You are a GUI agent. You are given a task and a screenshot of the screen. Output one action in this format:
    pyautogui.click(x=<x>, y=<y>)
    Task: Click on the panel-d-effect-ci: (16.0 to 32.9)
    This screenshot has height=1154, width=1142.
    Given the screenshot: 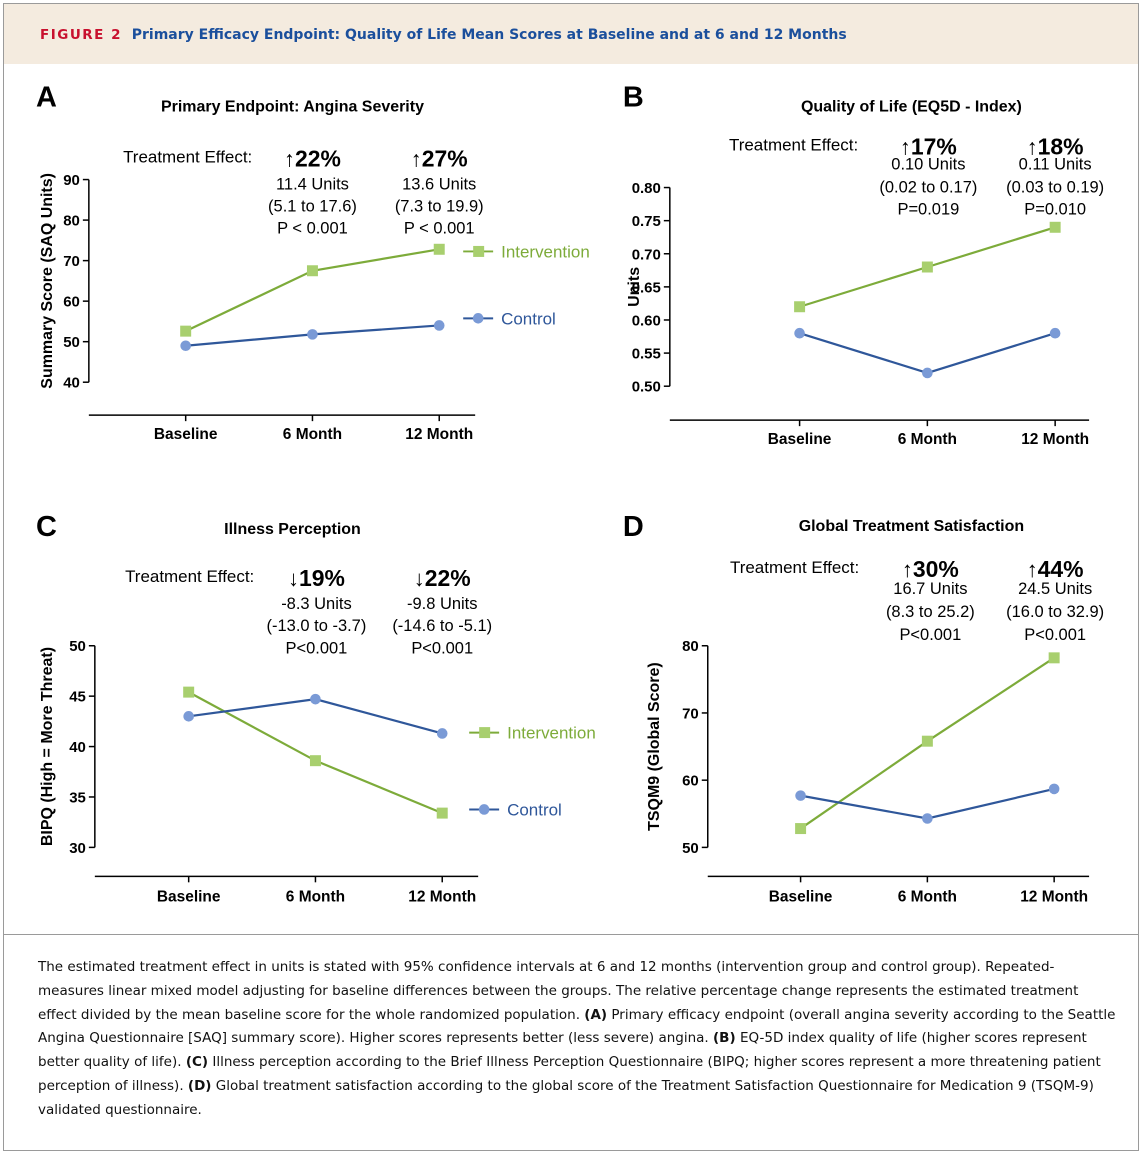 What is the action you would take?
    pyautogui.click(x=1055, y=612)
    